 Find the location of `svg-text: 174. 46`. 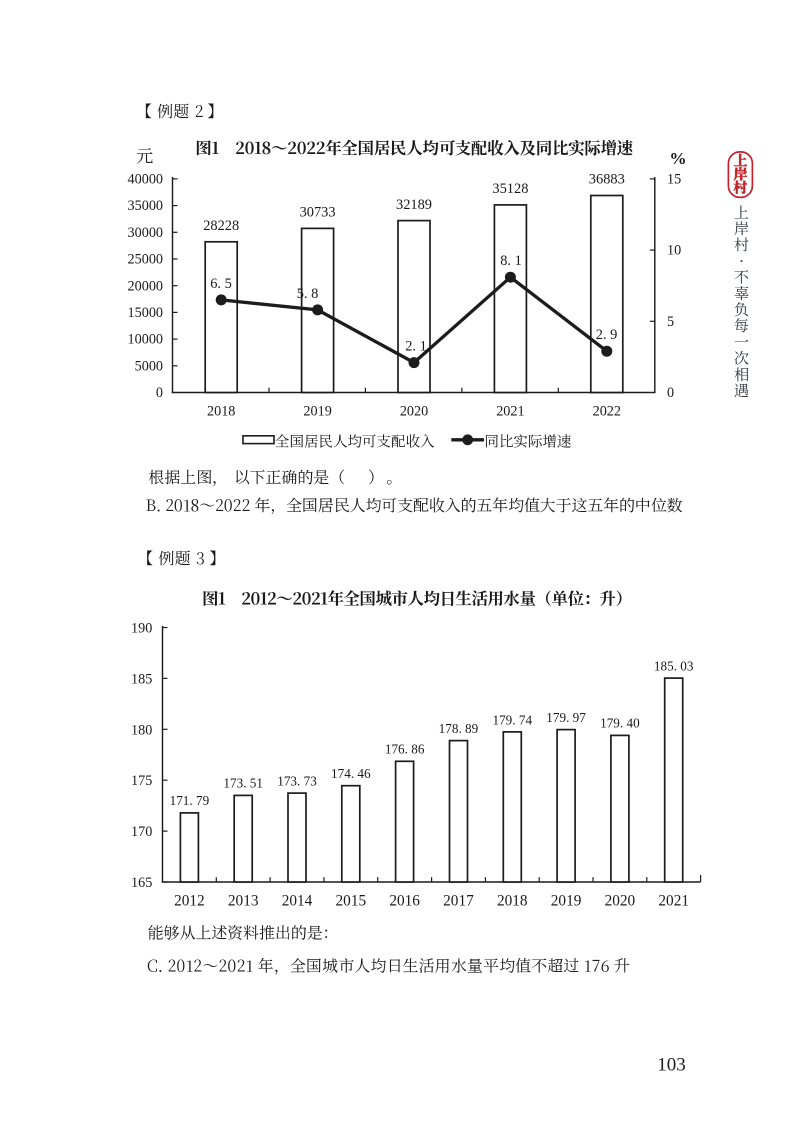

svg-text: 174. 46 is located at coordinates (351, 773).